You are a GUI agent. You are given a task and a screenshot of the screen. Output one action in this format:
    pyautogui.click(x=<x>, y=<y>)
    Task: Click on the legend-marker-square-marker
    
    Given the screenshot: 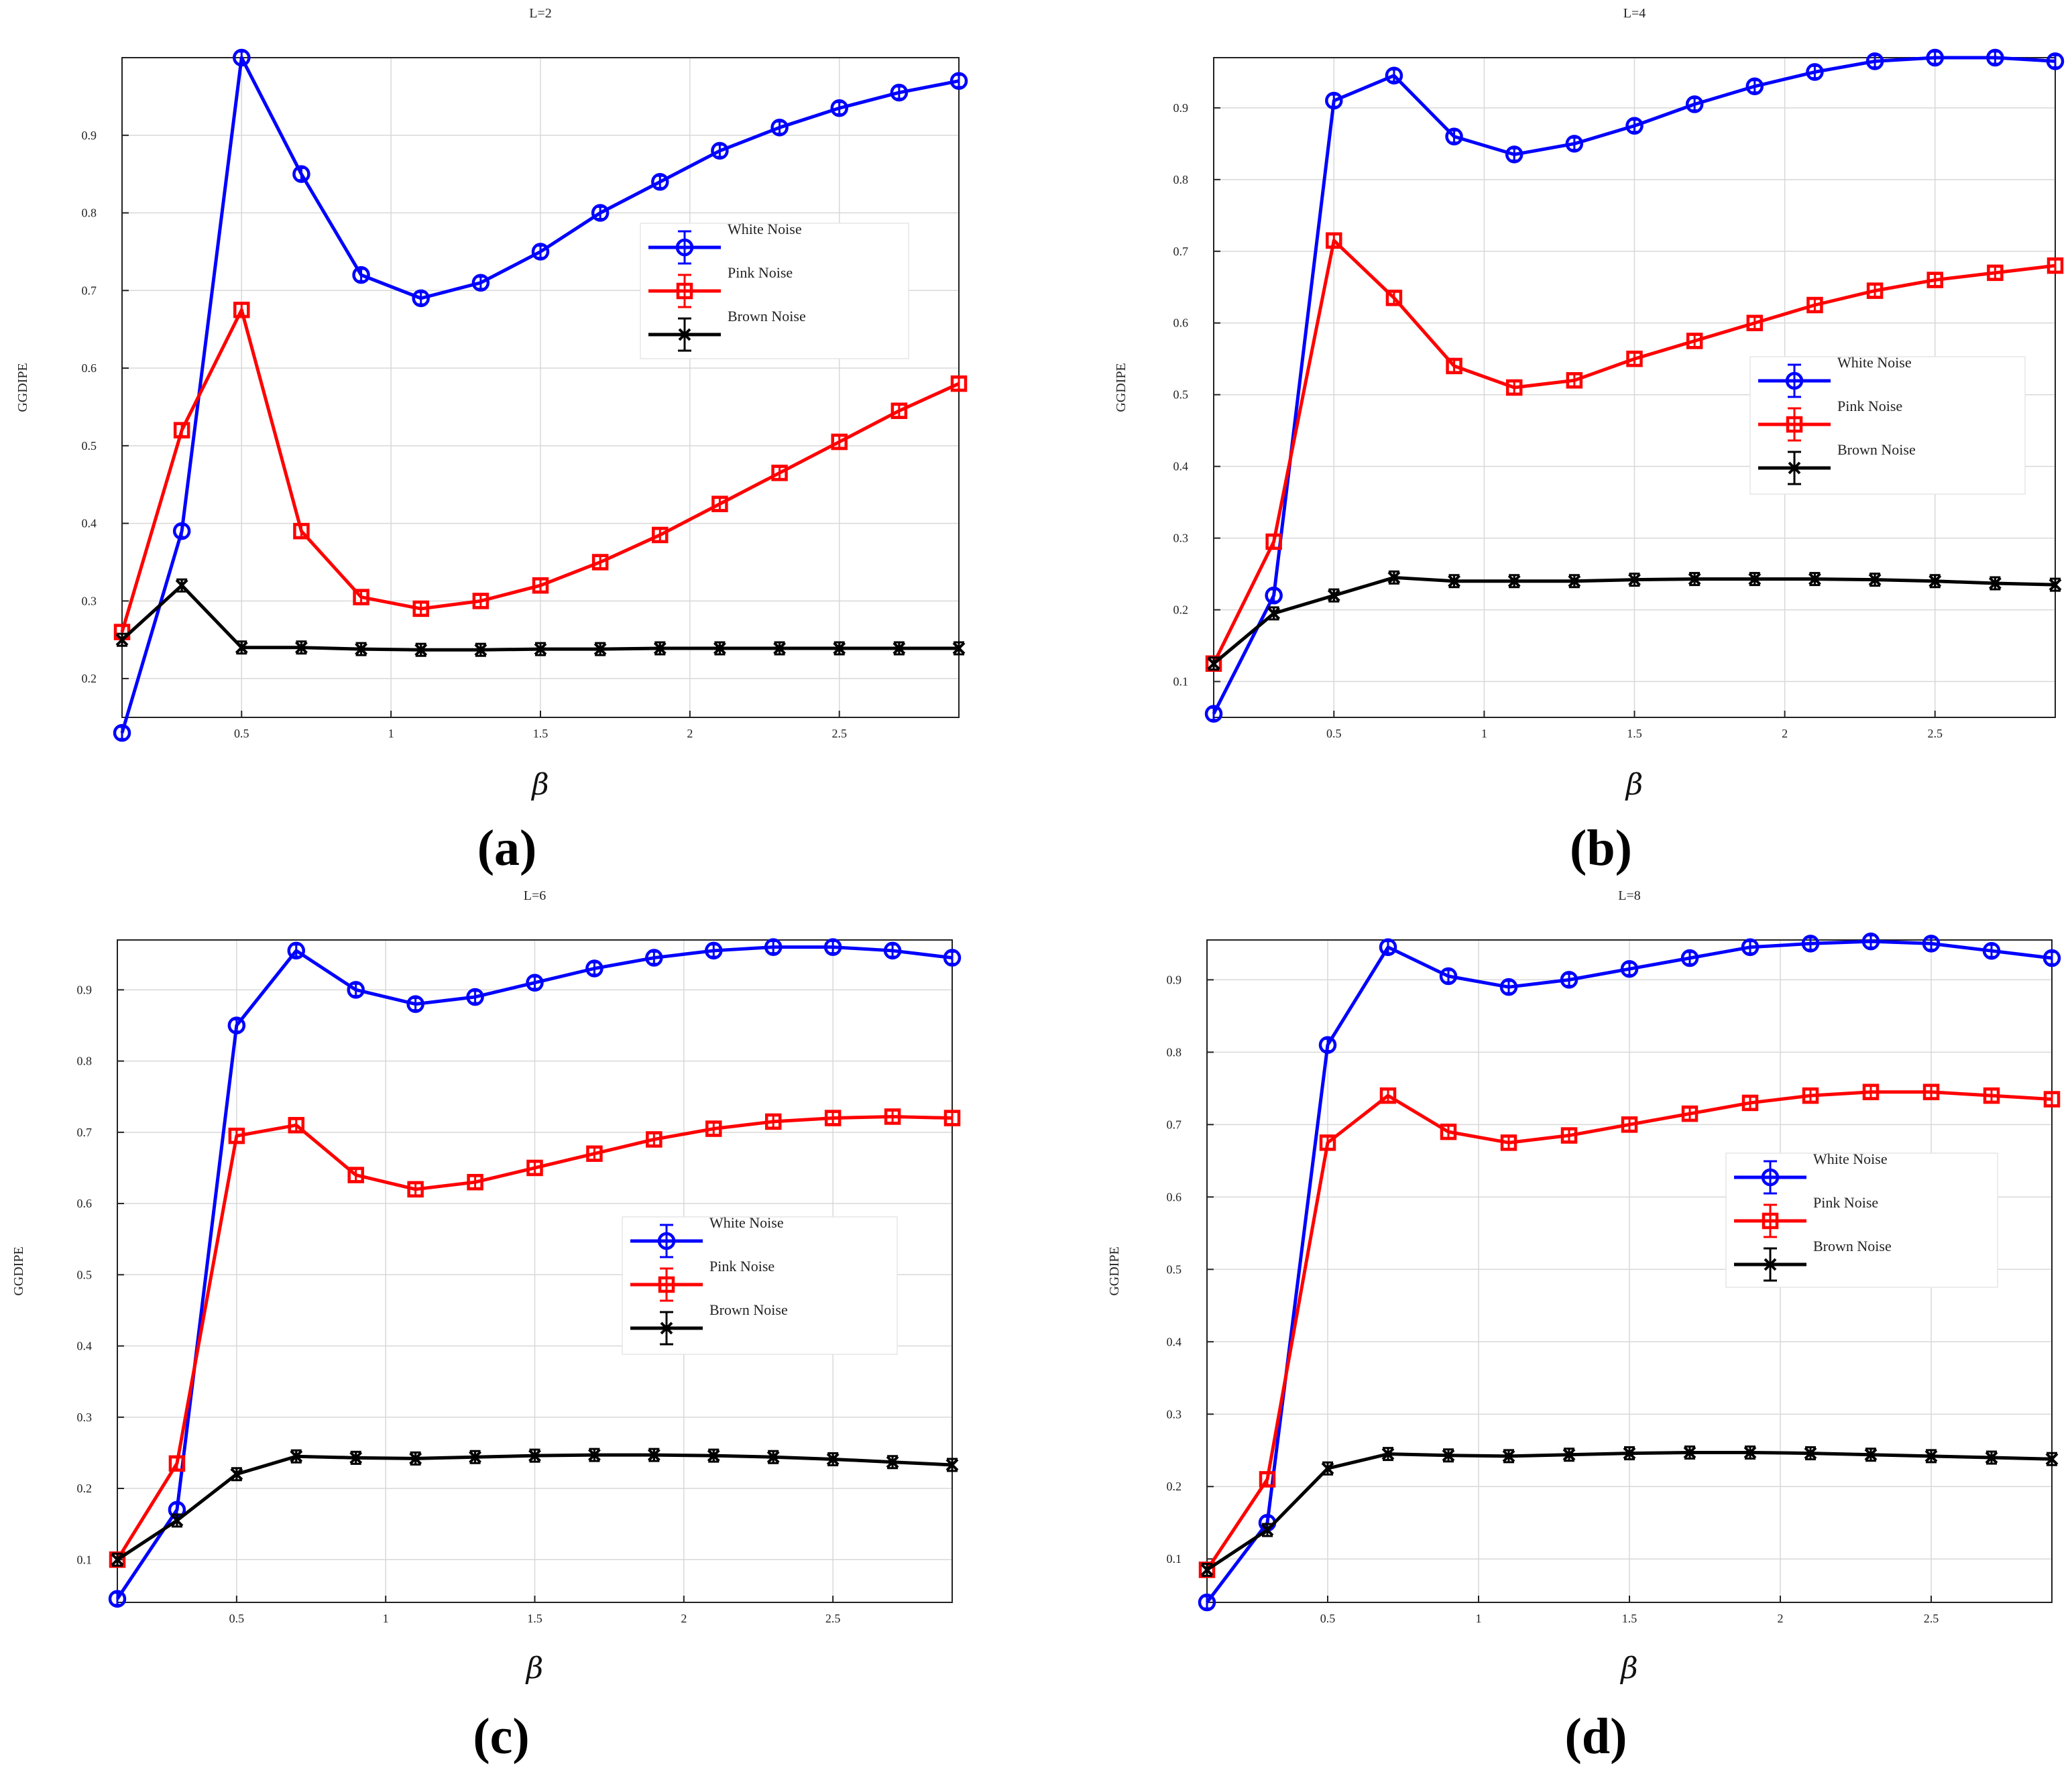 What is the action you would take?
    pyautogui.click(x=666, y=1284)
    